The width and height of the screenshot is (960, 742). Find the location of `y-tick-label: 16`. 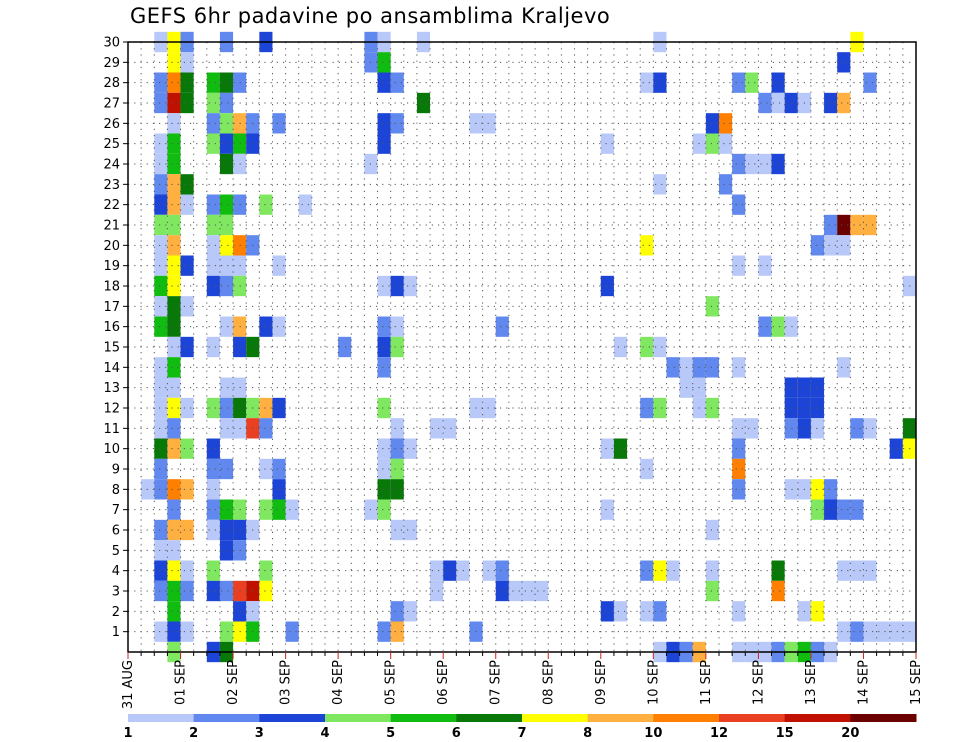

y-tick-label: 16 is located at coordinates (111, 327).